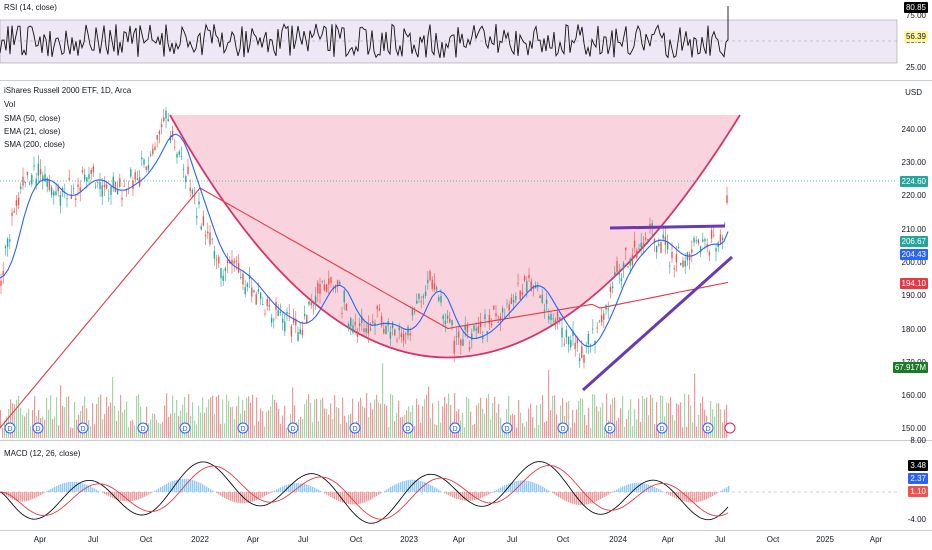 Image resolution: width=932 pixels, height=550 pixels. I want to click on rsi-tick: 25.00, so click(915, 67).